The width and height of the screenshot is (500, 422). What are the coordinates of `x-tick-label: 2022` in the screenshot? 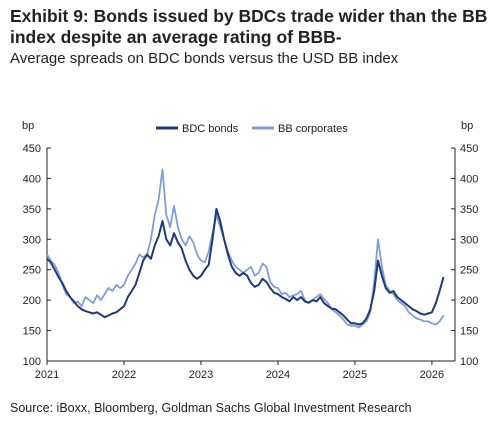 It's located at (124, 375).